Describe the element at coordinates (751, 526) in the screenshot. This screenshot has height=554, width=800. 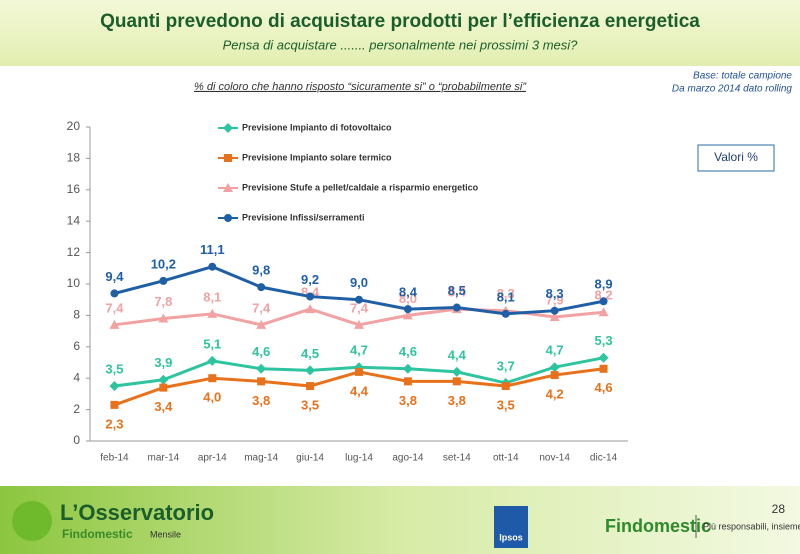
I see `claim: Più responsabili, insieme` at that location.